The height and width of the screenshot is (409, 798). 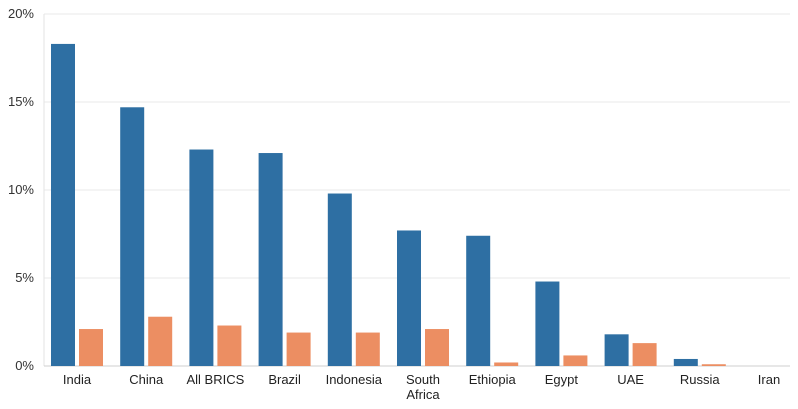 I want to click on x-tick-label: Iran, so click(x=769, y=379).